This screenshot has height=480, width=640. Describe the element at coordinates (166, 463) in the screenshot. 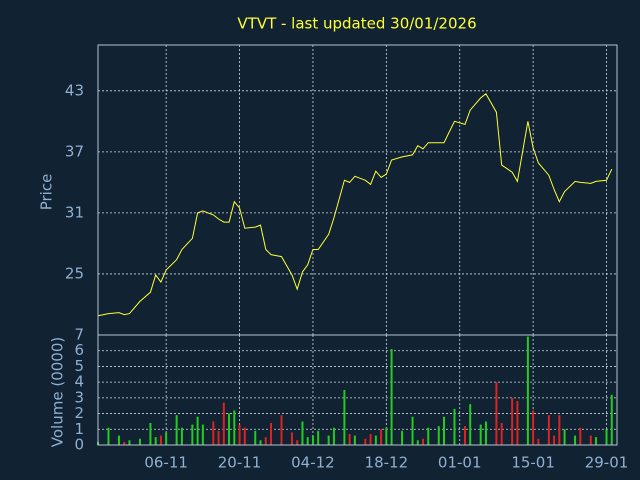

I see `x-tick-label: 06-11` at that location.